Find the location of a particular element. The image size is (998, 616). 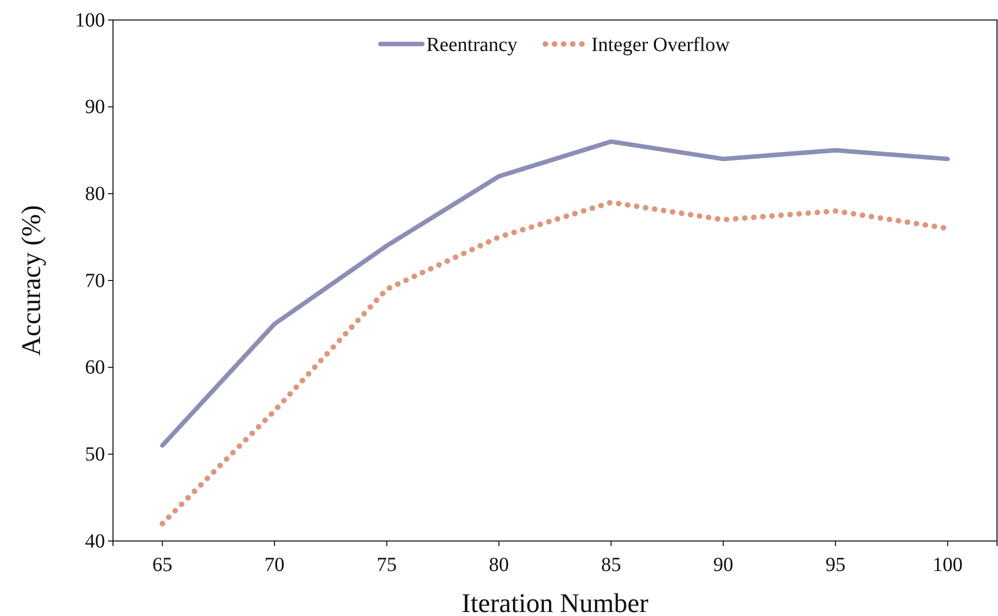

x-tick-label: 100 is located at coordinates (947, 565).